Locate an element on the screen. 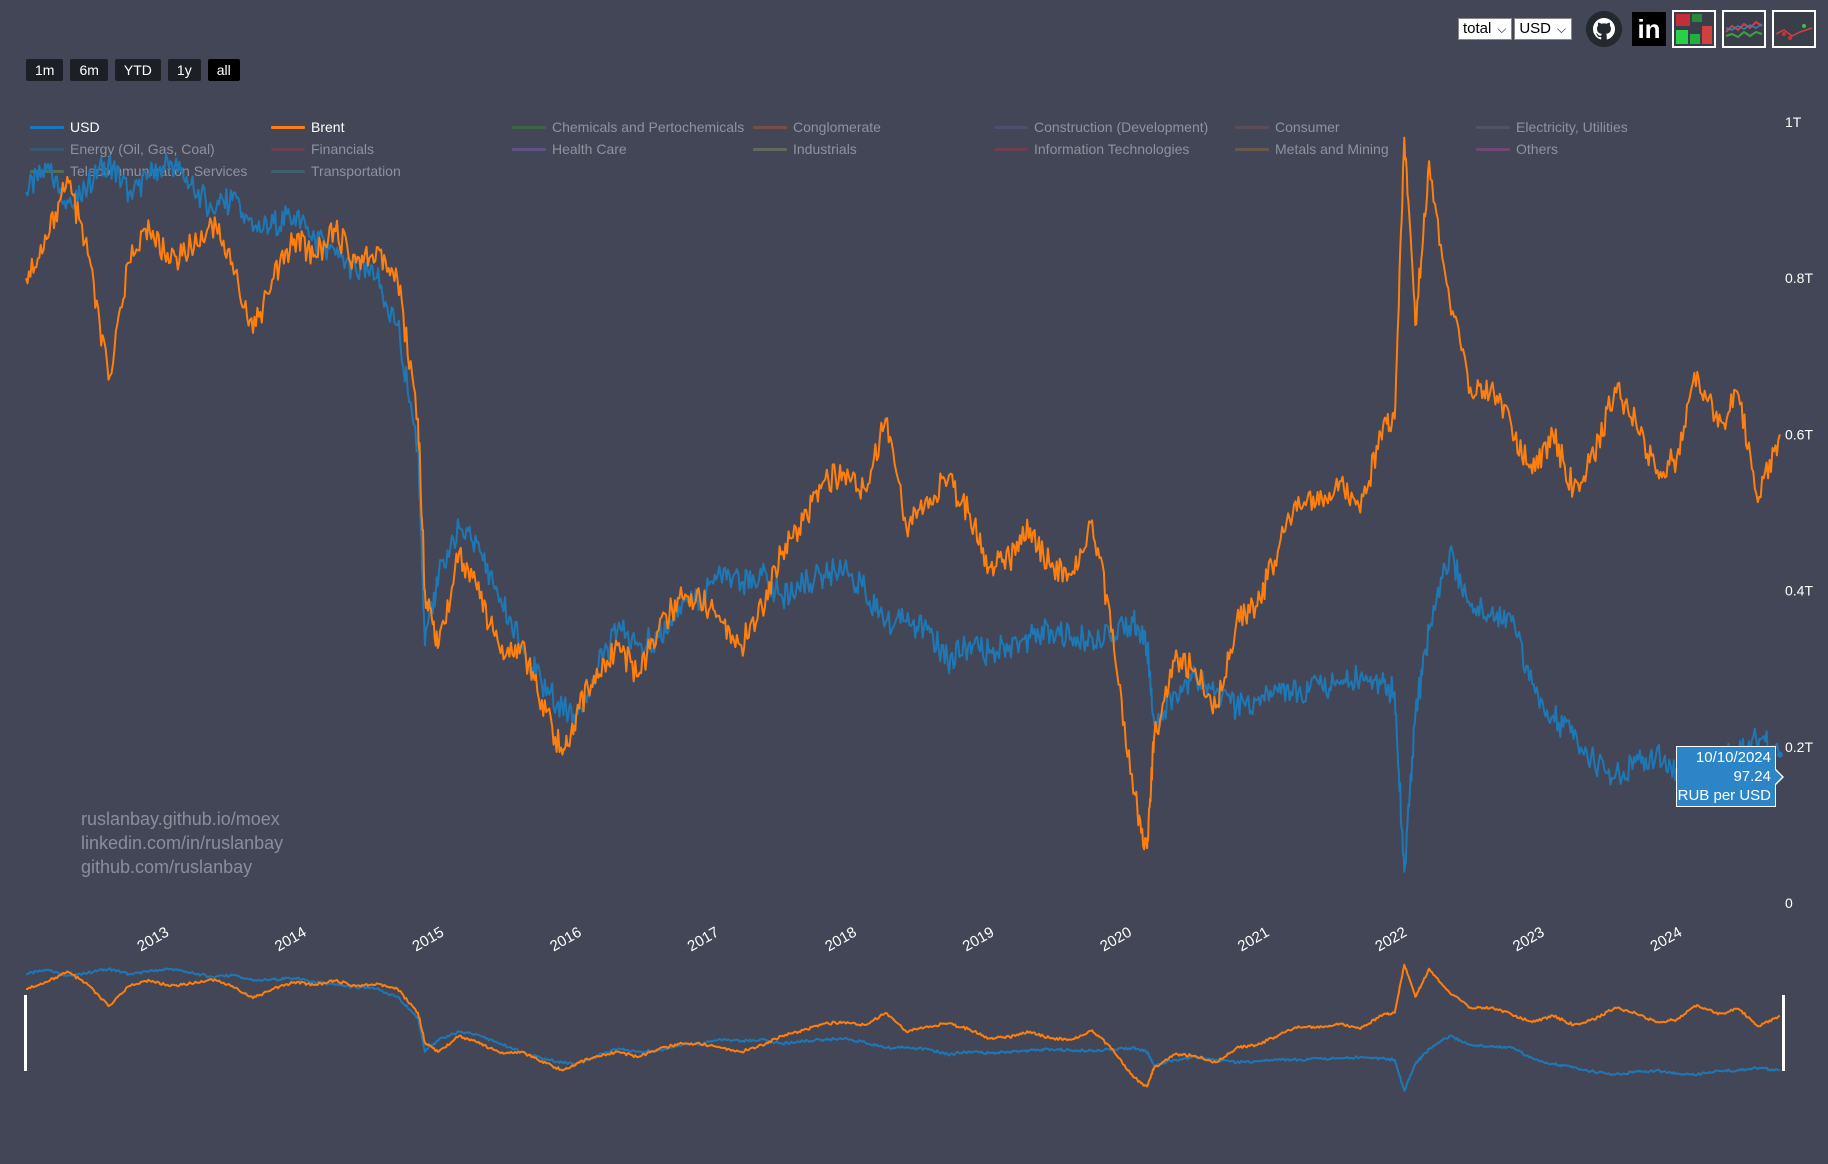  x-tick-label: 2016 is located at coordinates (565, 939).